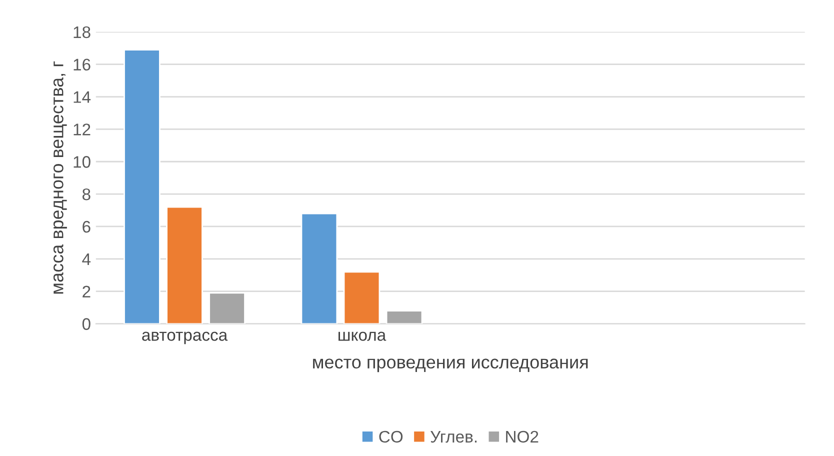 This screenshot has height=456, width=834. What do you see at coordinates (86, 292) in the screenshot?
I see `y-tick-label: 2` at bounding box center [86, 292].